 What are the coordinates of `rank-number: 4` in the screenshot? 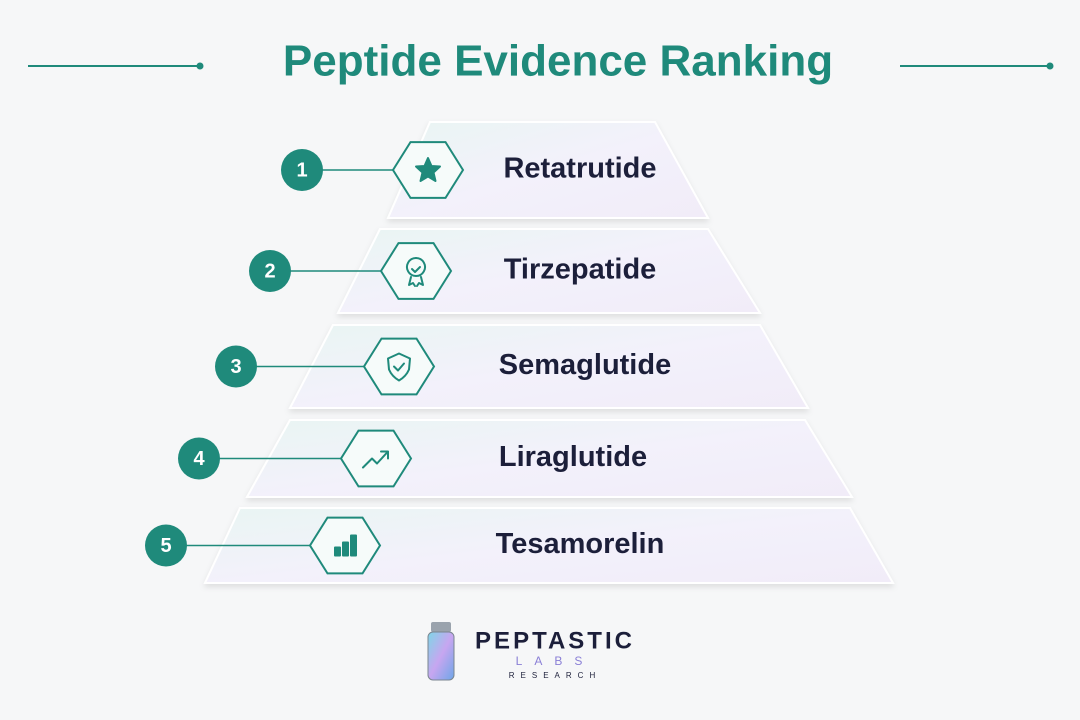 It's located at (199, 459).